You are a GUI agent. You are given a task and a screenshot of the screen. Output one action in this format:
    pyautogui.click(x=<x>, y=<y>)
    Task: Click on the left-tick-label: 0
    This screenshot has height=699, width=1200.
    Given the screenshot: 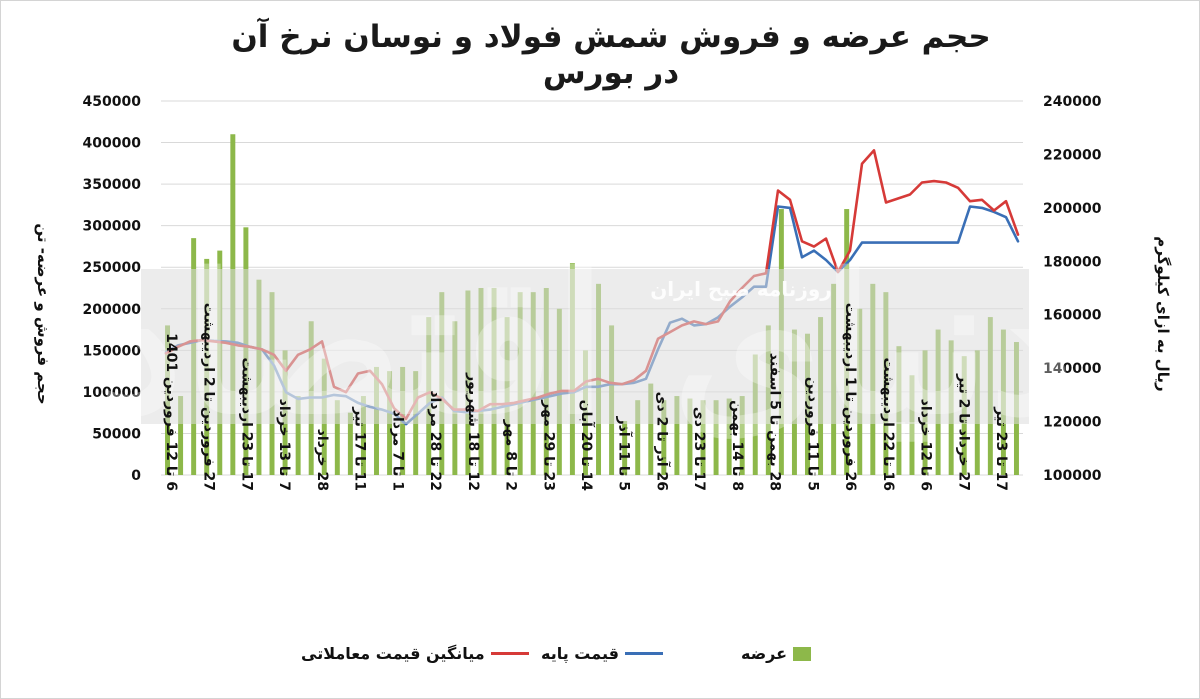 What is the action you would take?
    pyautogui.click(x=136, y=476)
    